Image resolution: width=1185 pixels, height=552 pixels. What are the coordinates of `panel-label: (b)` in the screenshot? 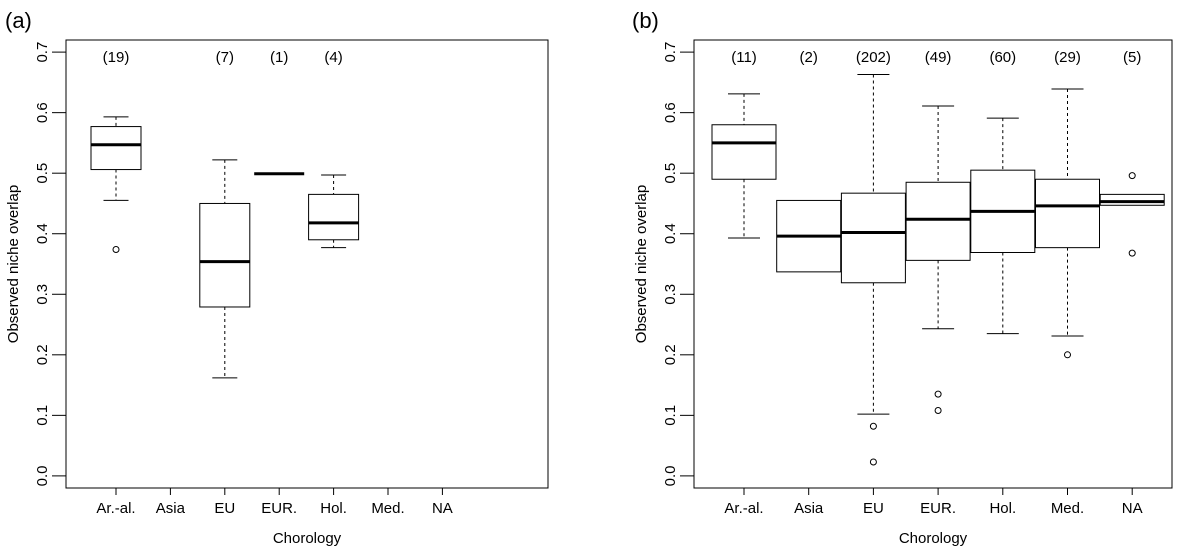 It's located at (645, 20).